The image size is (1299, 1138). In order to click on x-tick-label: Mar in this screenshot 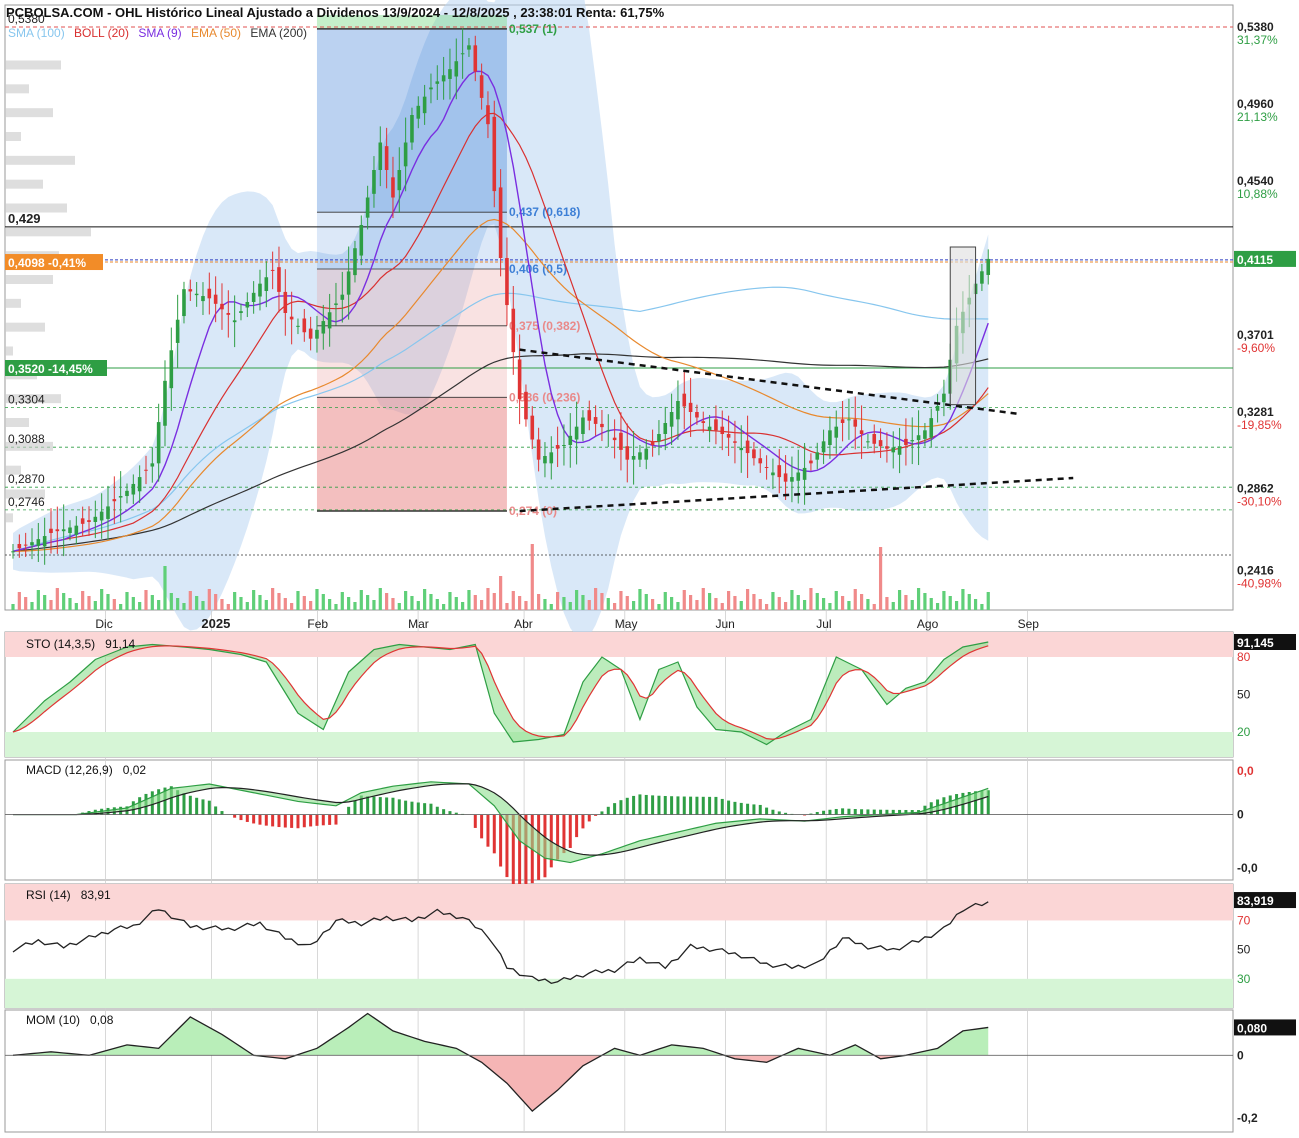, I will do `click(418, 624)`.